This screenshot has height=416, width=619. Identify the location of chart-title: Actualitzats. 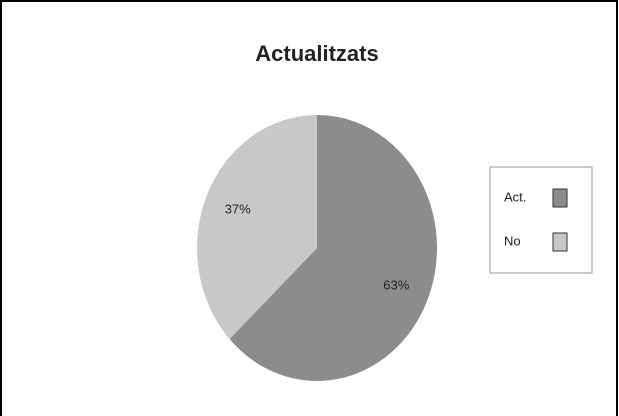
(316, 53).